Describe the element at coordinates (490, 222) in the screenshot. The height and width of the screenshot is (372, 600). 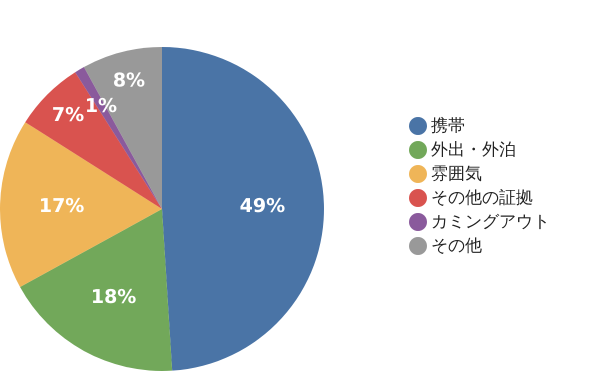
I see `legend-label: カミングアウト` at that location.